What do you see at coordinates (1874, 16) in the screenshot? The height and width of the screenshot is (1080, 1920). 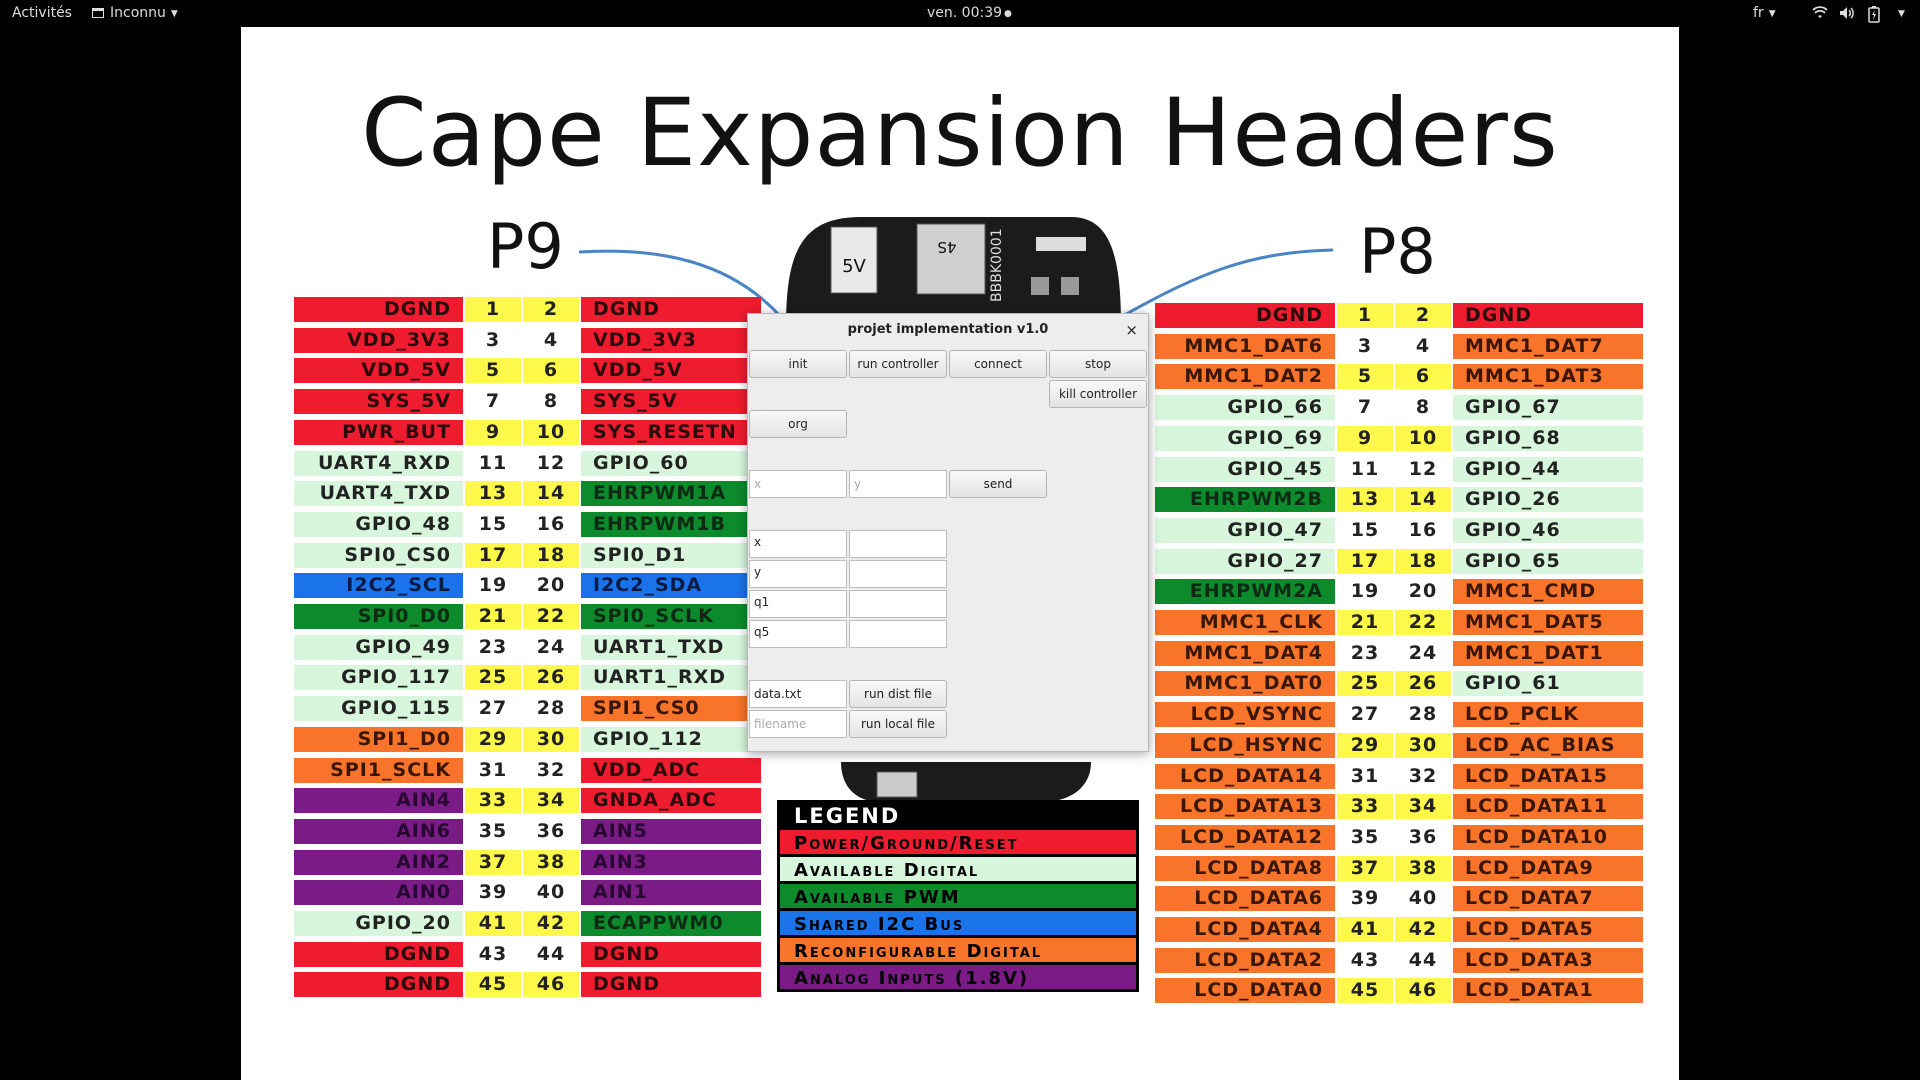 I see `battery-icon` at bounding box center [1874, 16].